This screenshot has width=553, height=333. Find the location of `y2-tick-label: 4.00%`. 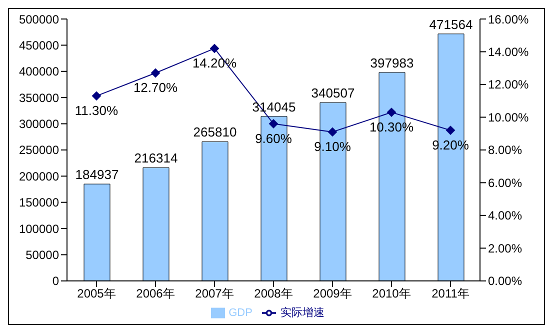

y2-tick-label: 4.00% is located at coordinates (505, 215).